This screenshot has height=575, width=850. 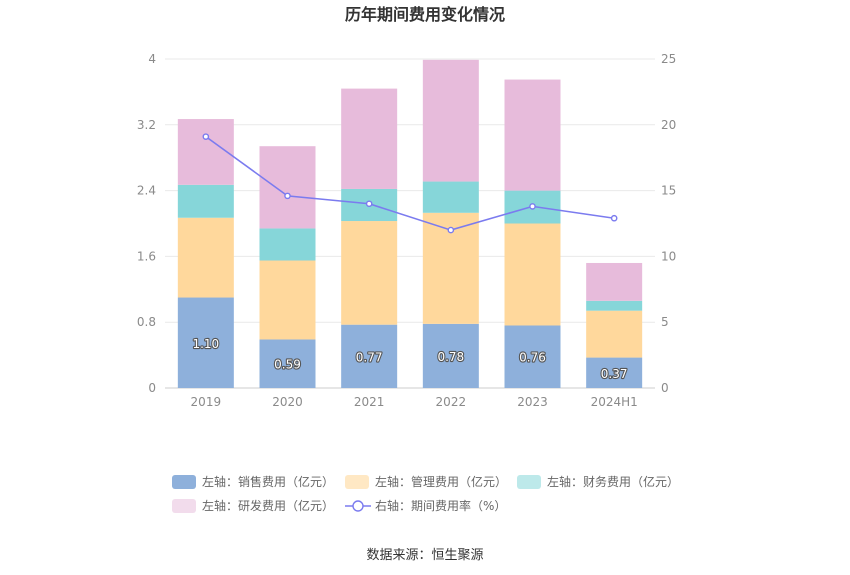 I want to click on rate-line, so click(x=410, y=183).